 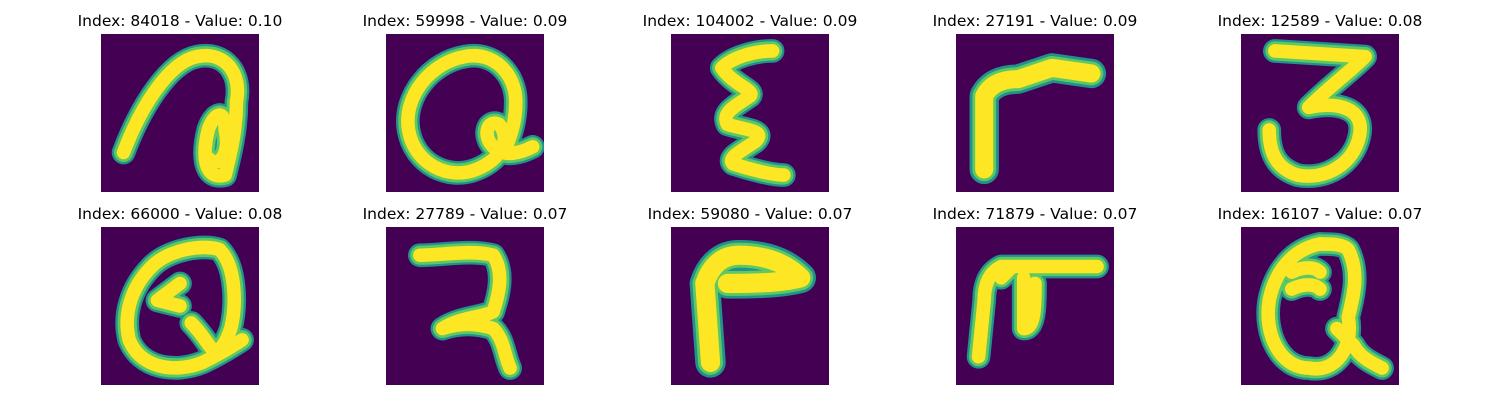 What do you see at coordinates (180, 21) in the screenshot?
I see `panel-title: Index: 84018 - Value: 0.10` at bounding box center [180, 21].